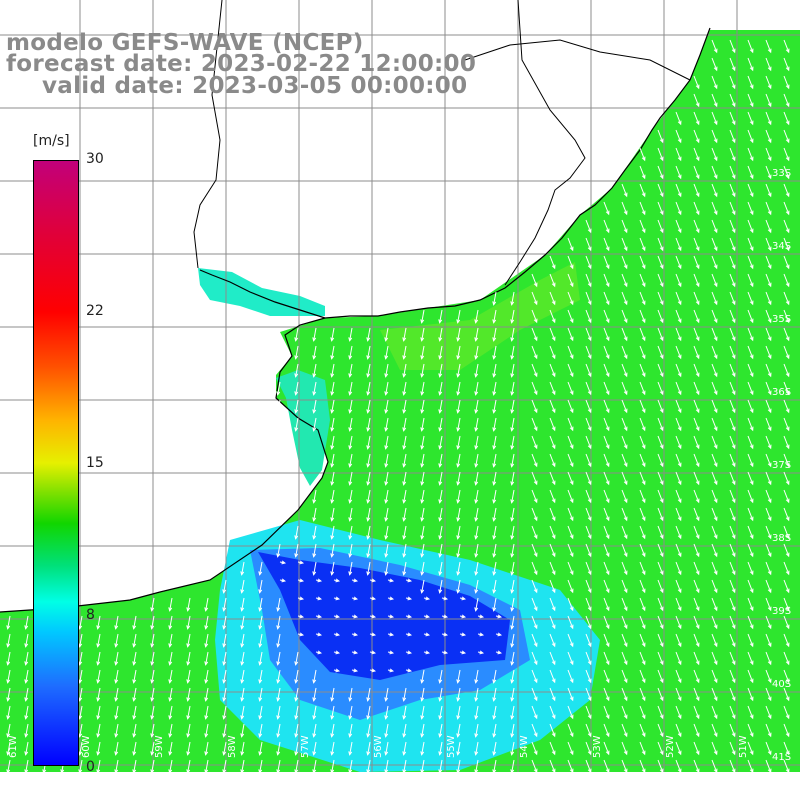 The height and width of the screenshot is (800, 800). What do you see at coordinates (185, 43) in the screenshot?
I see `title-model: modelo GEFS-WAVE (NCEP)` at bounding box center [185, 43].